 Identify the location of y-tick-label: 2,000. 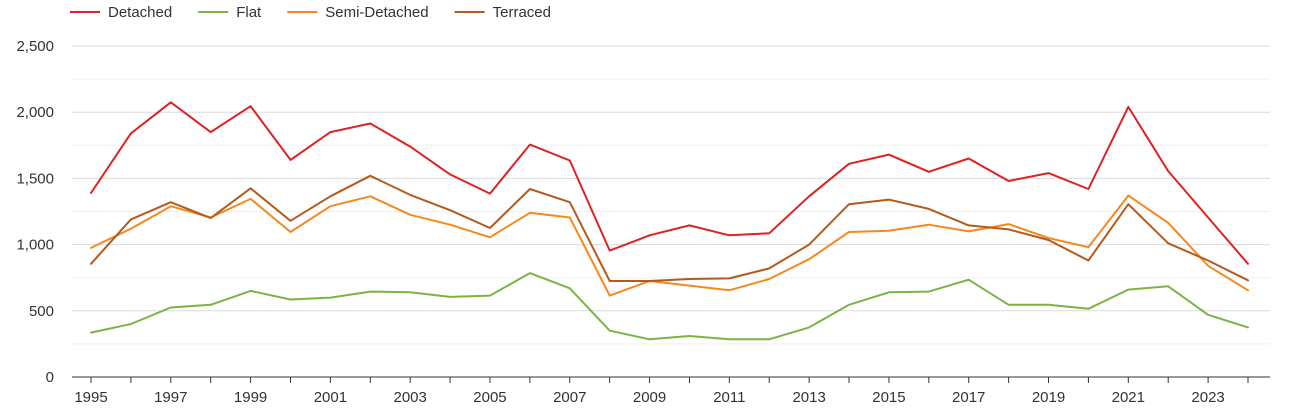
(35, 112).